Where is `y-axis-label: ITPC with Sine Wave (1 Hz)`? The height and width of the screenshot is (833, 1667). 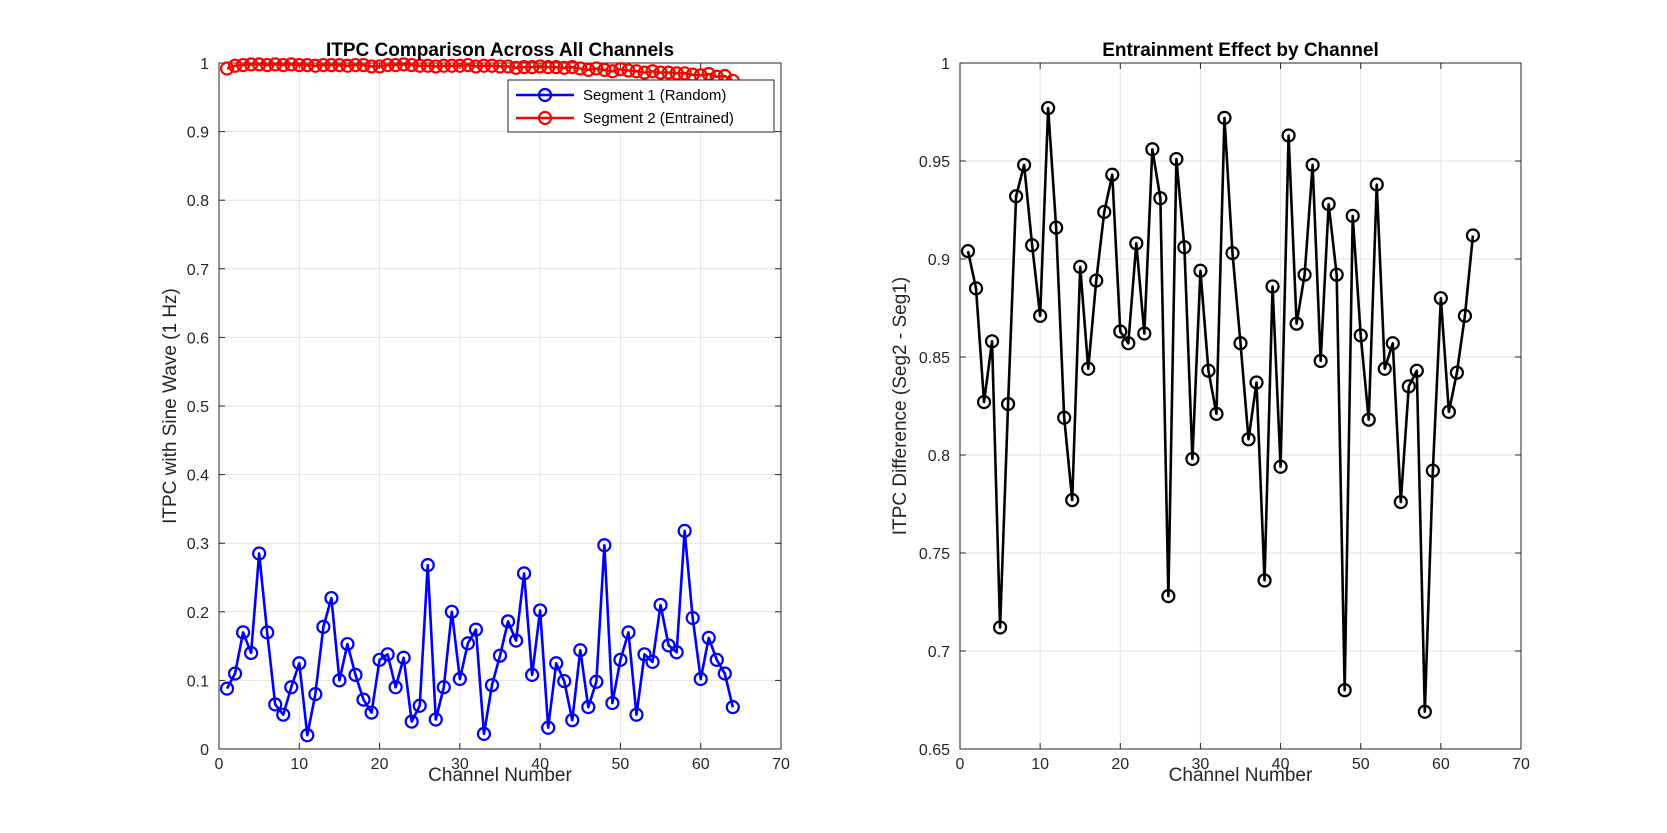
y-axis-label: ITPC with Sine Wave (1 Hz) is located at coordinates (170, 406).